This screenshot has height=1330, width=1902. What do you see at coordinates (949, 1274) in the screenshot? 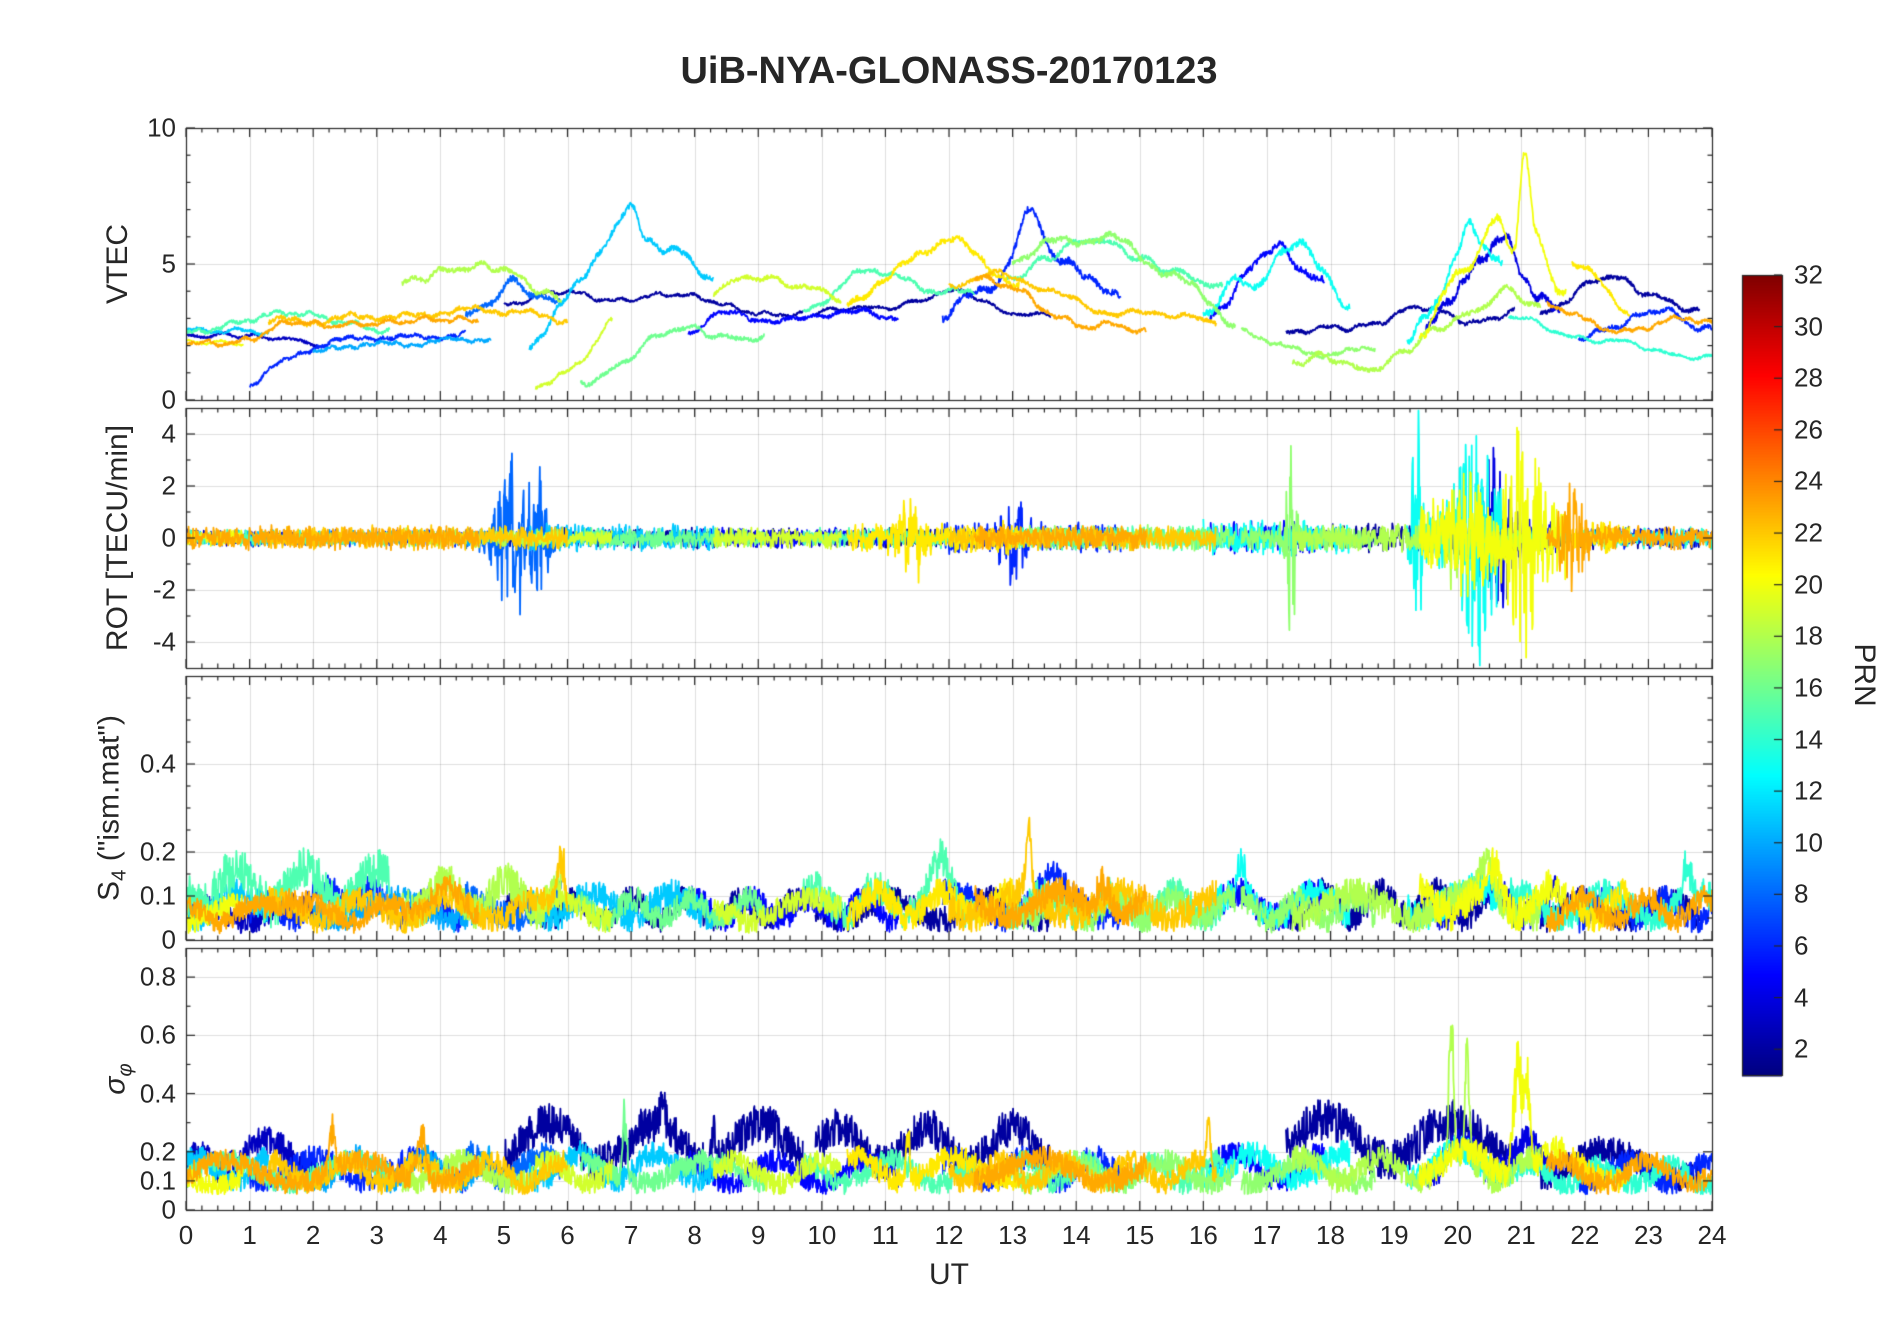
I see `xlabel-ut: UT` at bounding box center [949, 1274].